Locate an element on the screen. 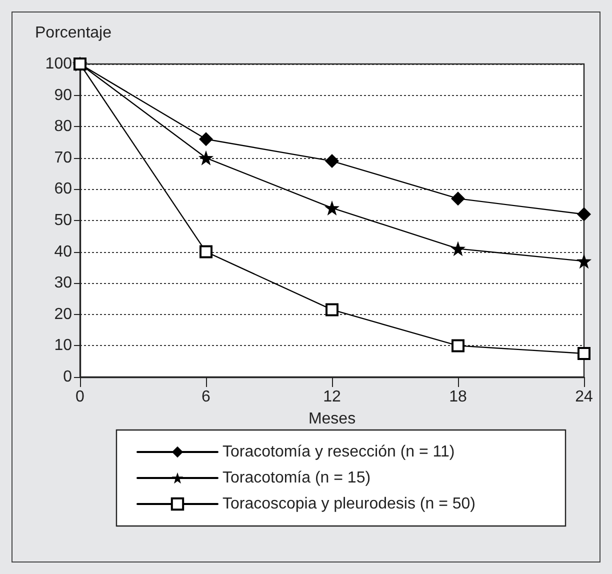  y-tick-label: 90 is located at coordinates (63, 95).